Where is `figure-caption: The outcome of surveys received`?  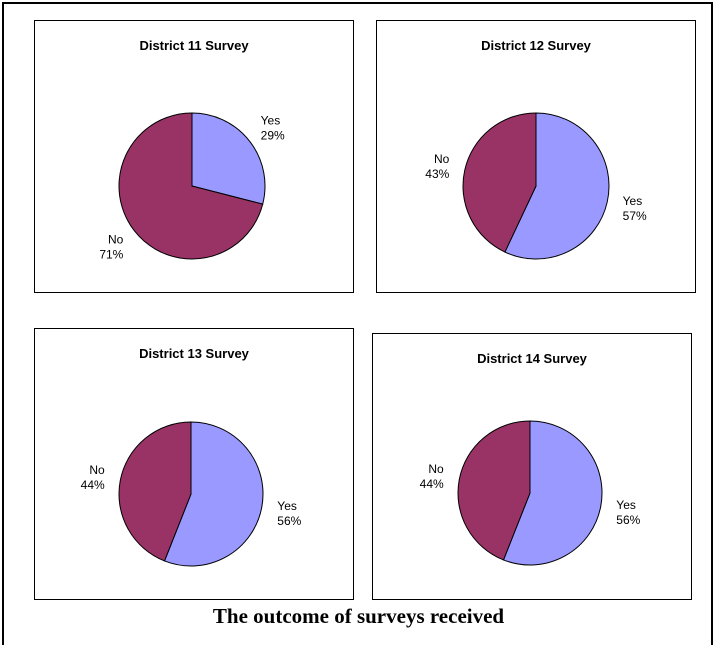 figure-caption: The outcome of surveys received is located at coordinates (358, 616).